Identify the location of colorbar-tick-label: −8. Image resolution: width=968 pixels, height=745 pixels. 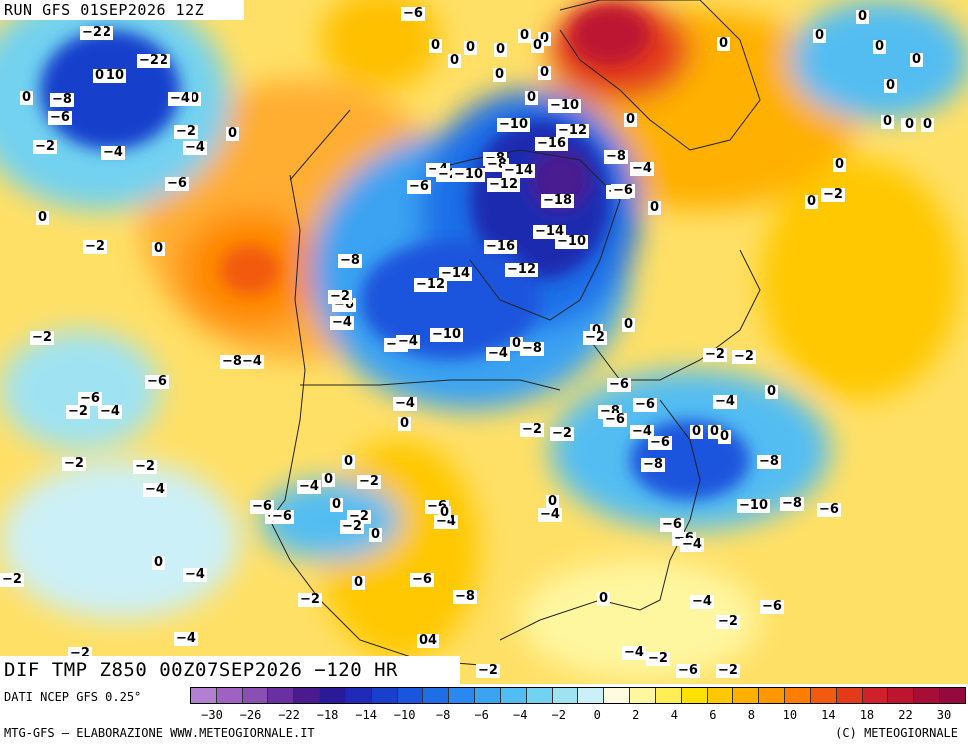
(443, 715).